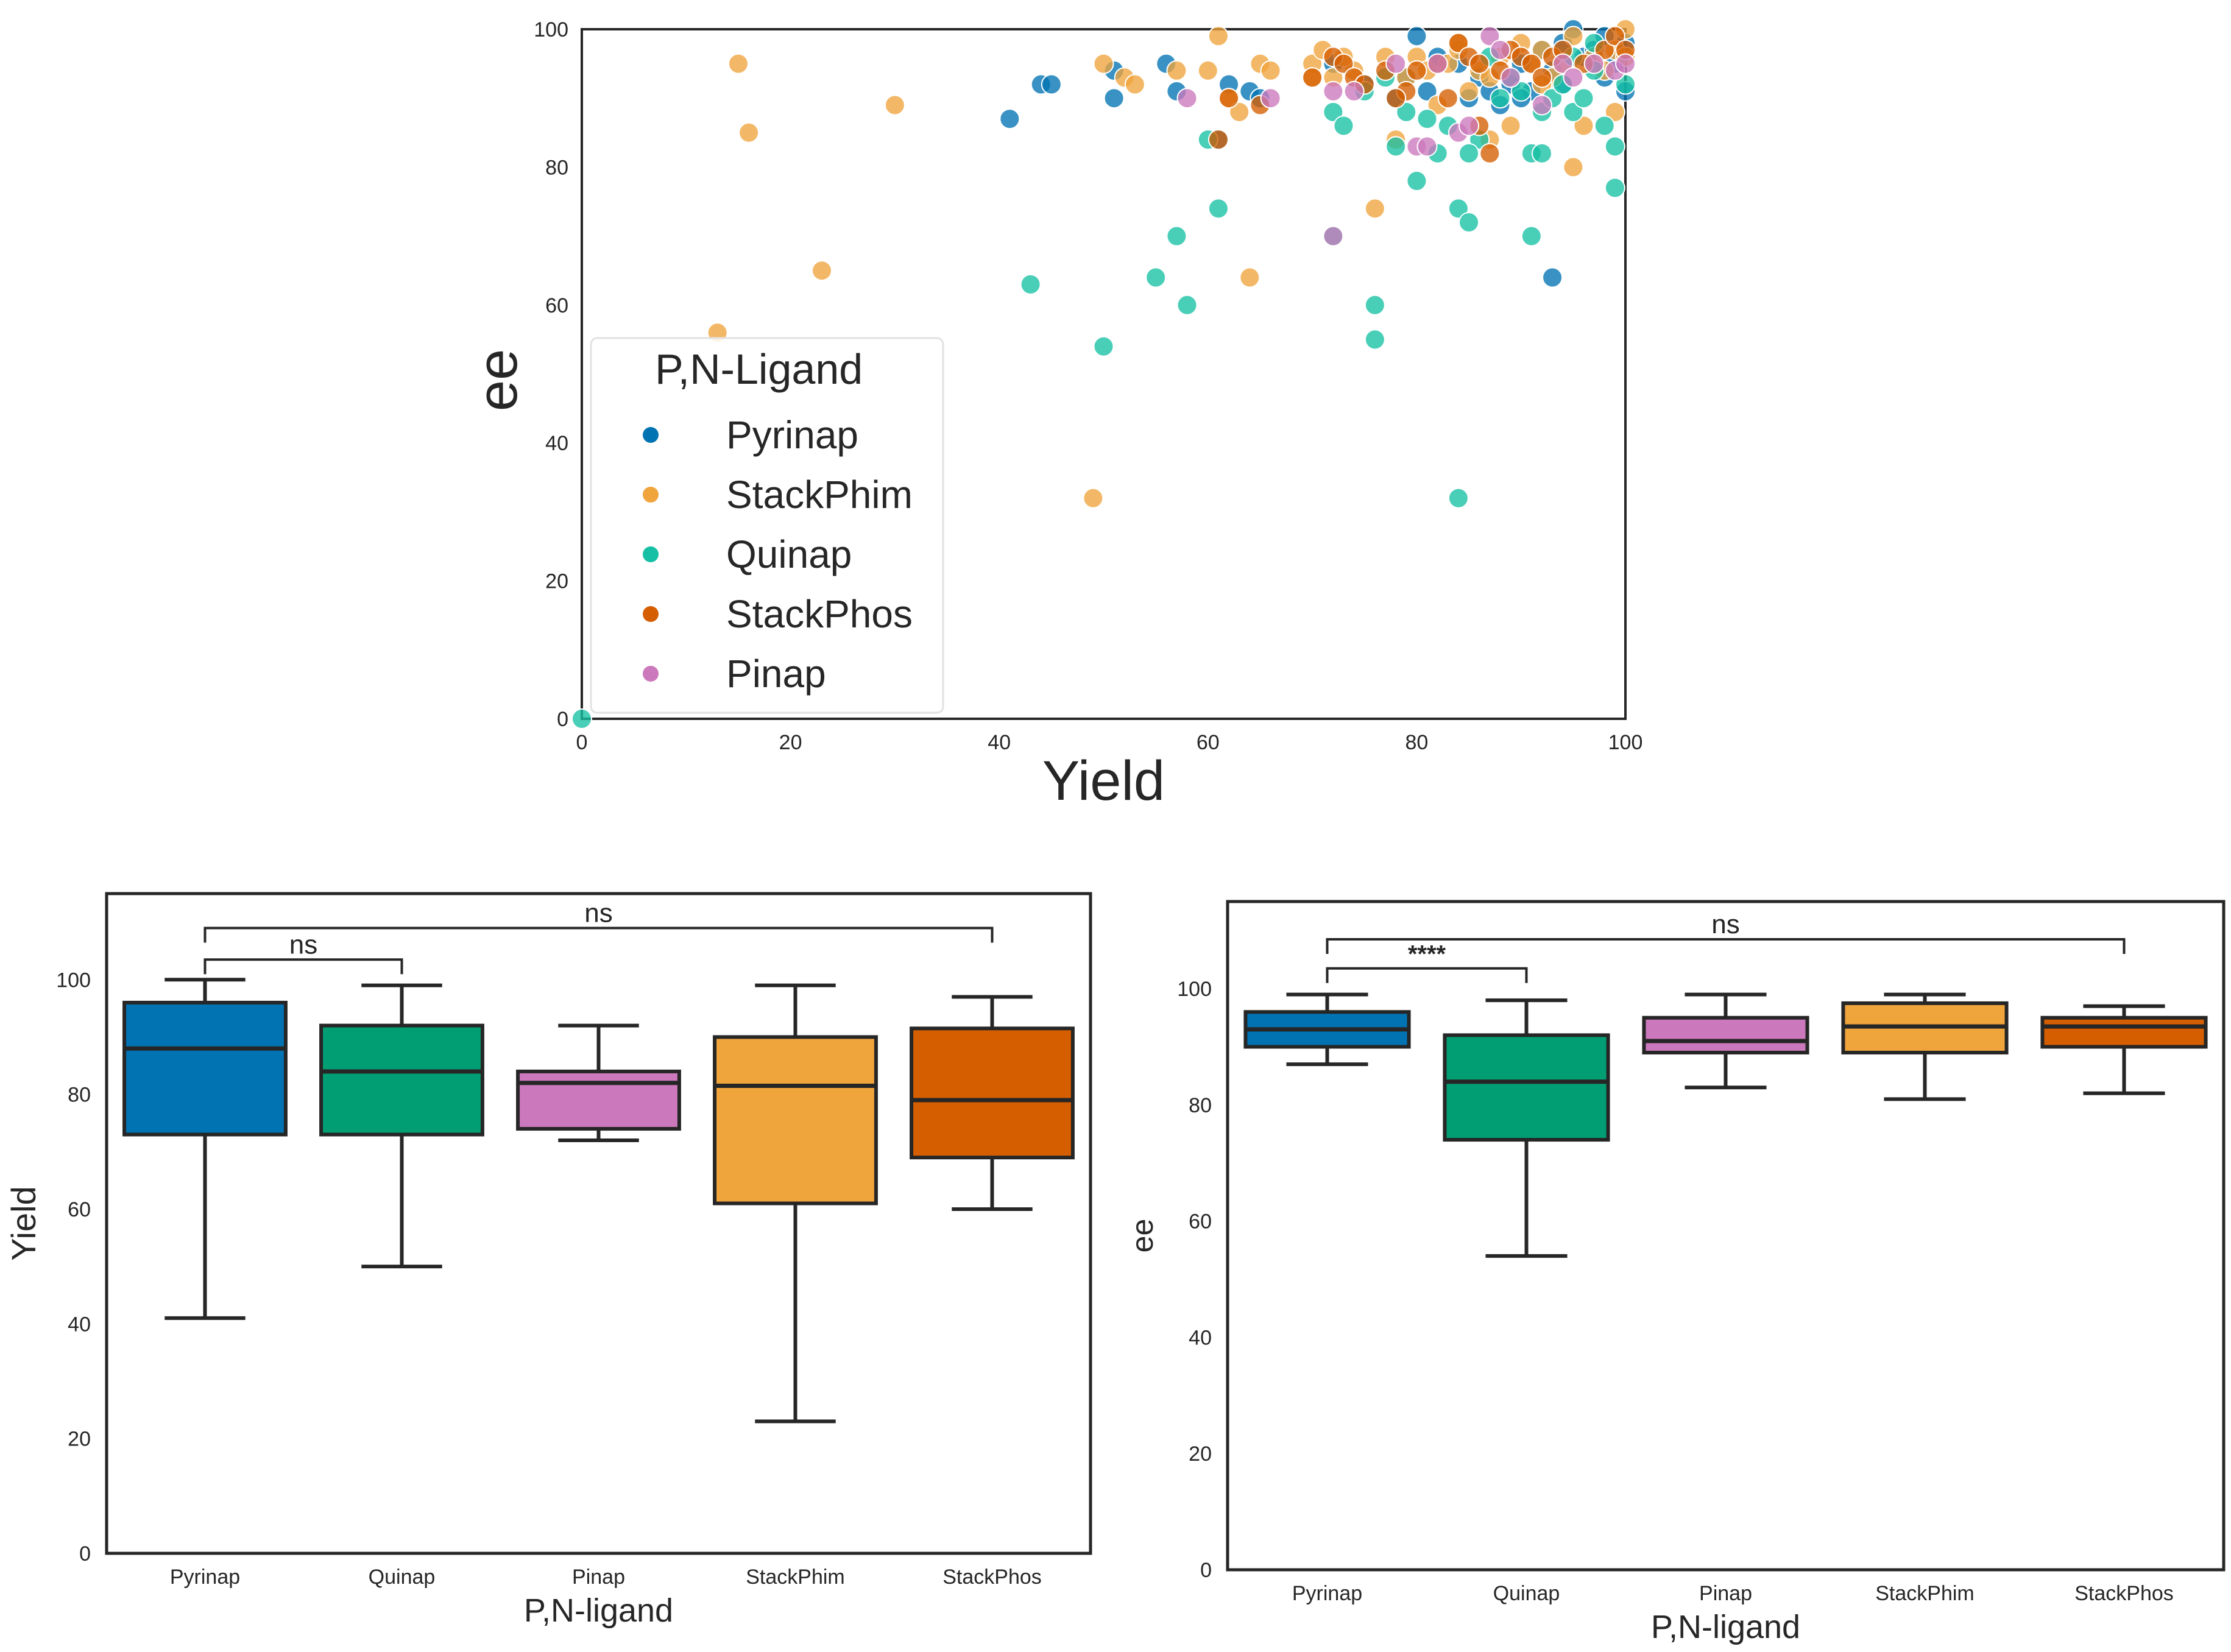 Image resolution: width=2231 pixels, height=1652 pixels. Describe the element at coordinates (24, 1223) in the screenshot. I see `y-axis-label: Yield` at that location.